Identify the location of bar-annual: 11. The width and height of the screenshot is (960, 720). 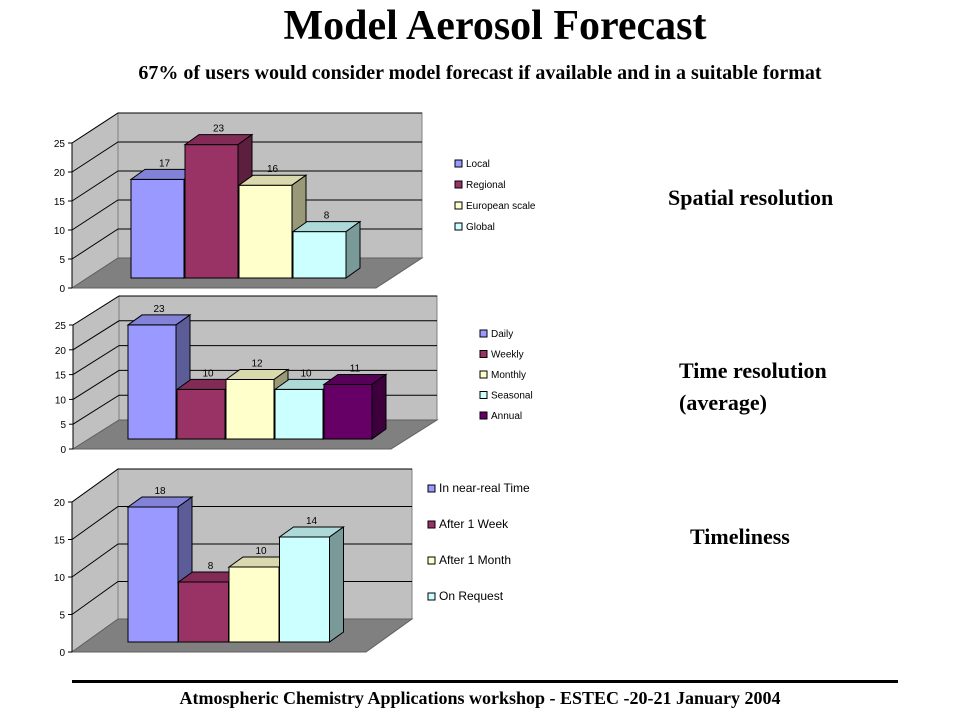
(355, 401).